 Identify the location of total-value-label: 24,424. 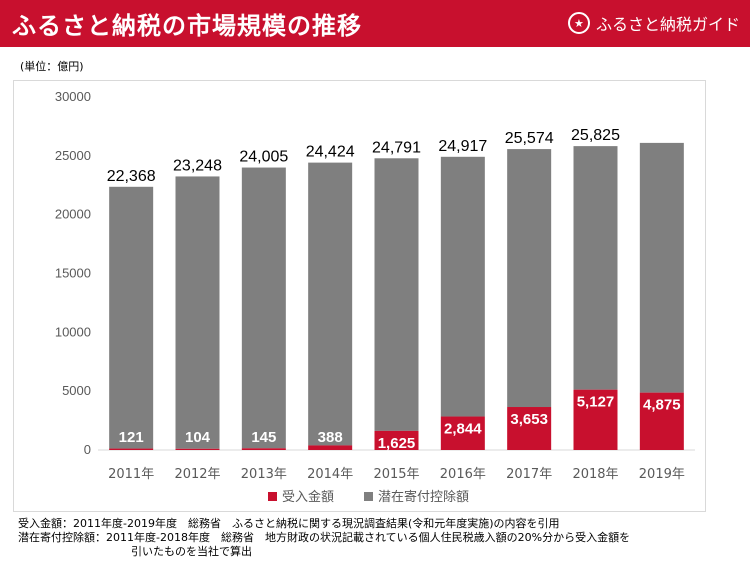
(330, 152).